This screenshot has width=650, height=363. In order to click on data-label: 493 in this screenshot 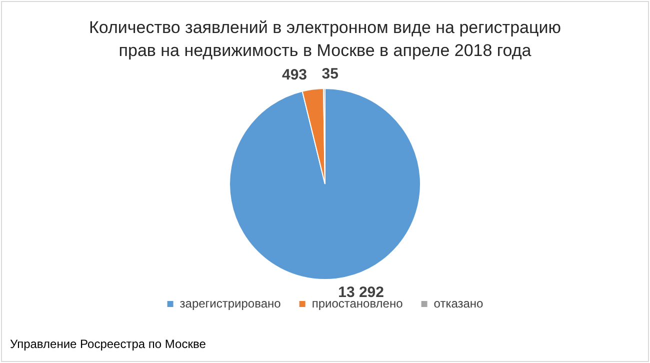, I will do `click(295, 75)`.